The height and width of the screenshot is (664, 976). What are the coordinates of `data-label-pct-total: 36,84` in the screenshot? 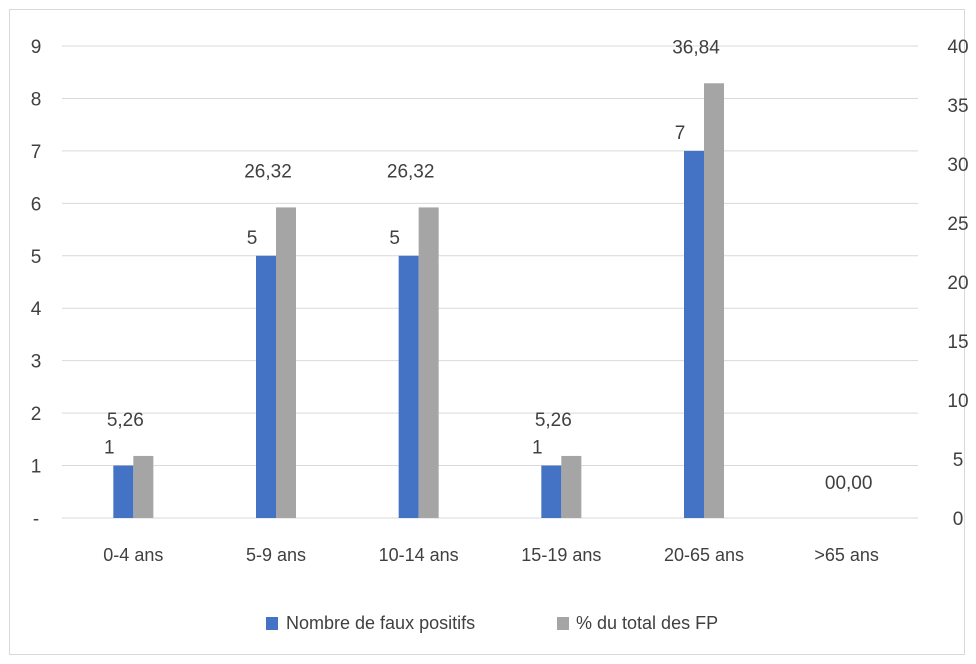 It's located at (696, 47).